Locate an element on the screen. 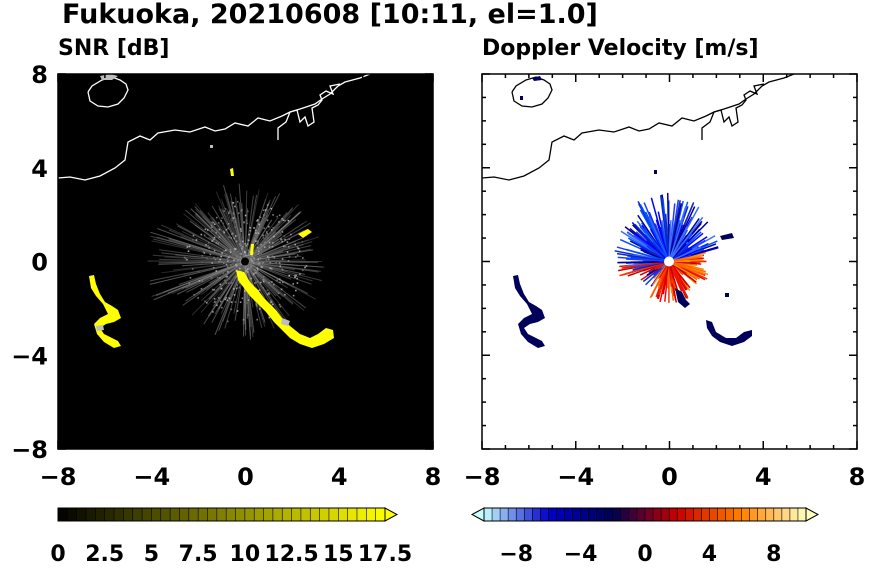 Image resolution: width=870 pixels, height=570 pixels. snr-colorbar-tick-label: 0 is located at coordinates (57, 554).